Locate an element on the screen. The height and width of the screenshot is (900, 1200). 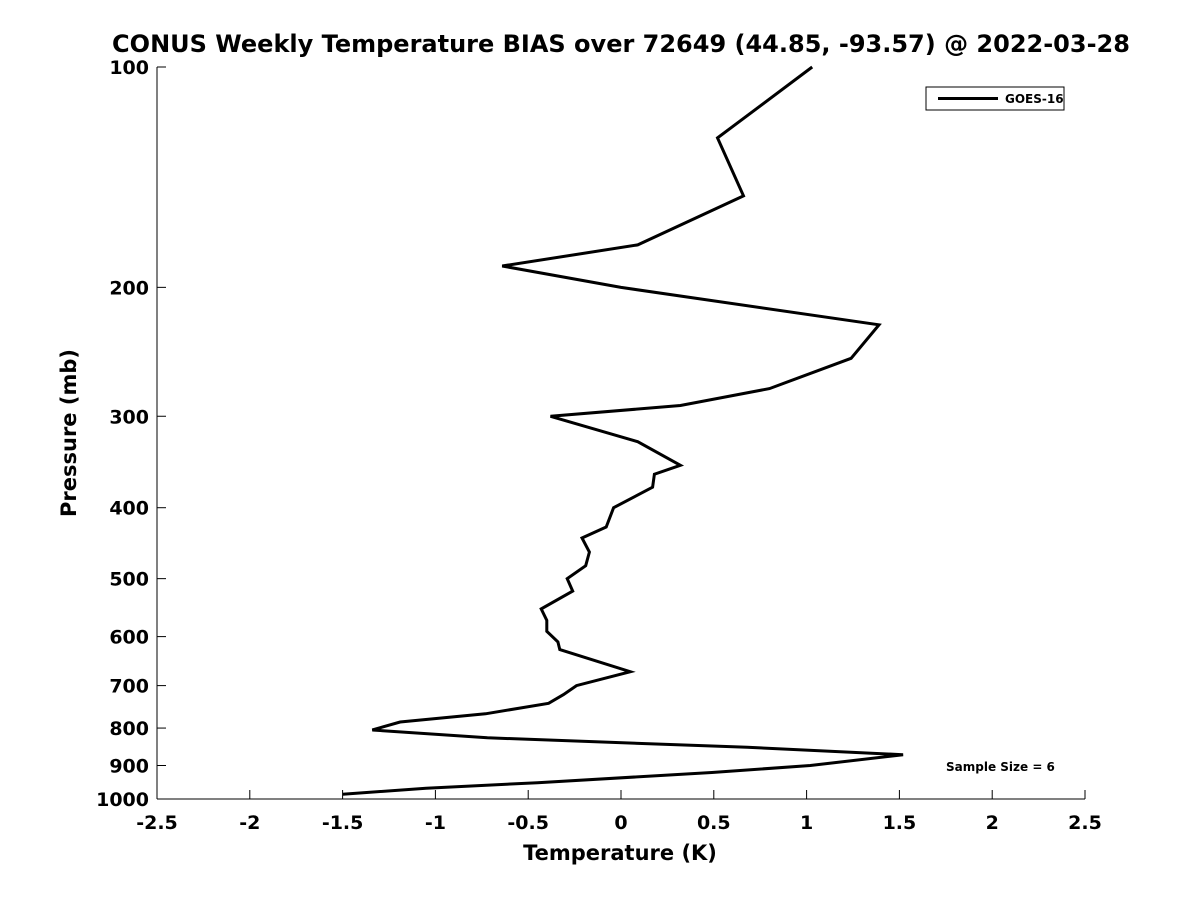
x-tick-label: -1.5 is located at coordinates (343, 823).